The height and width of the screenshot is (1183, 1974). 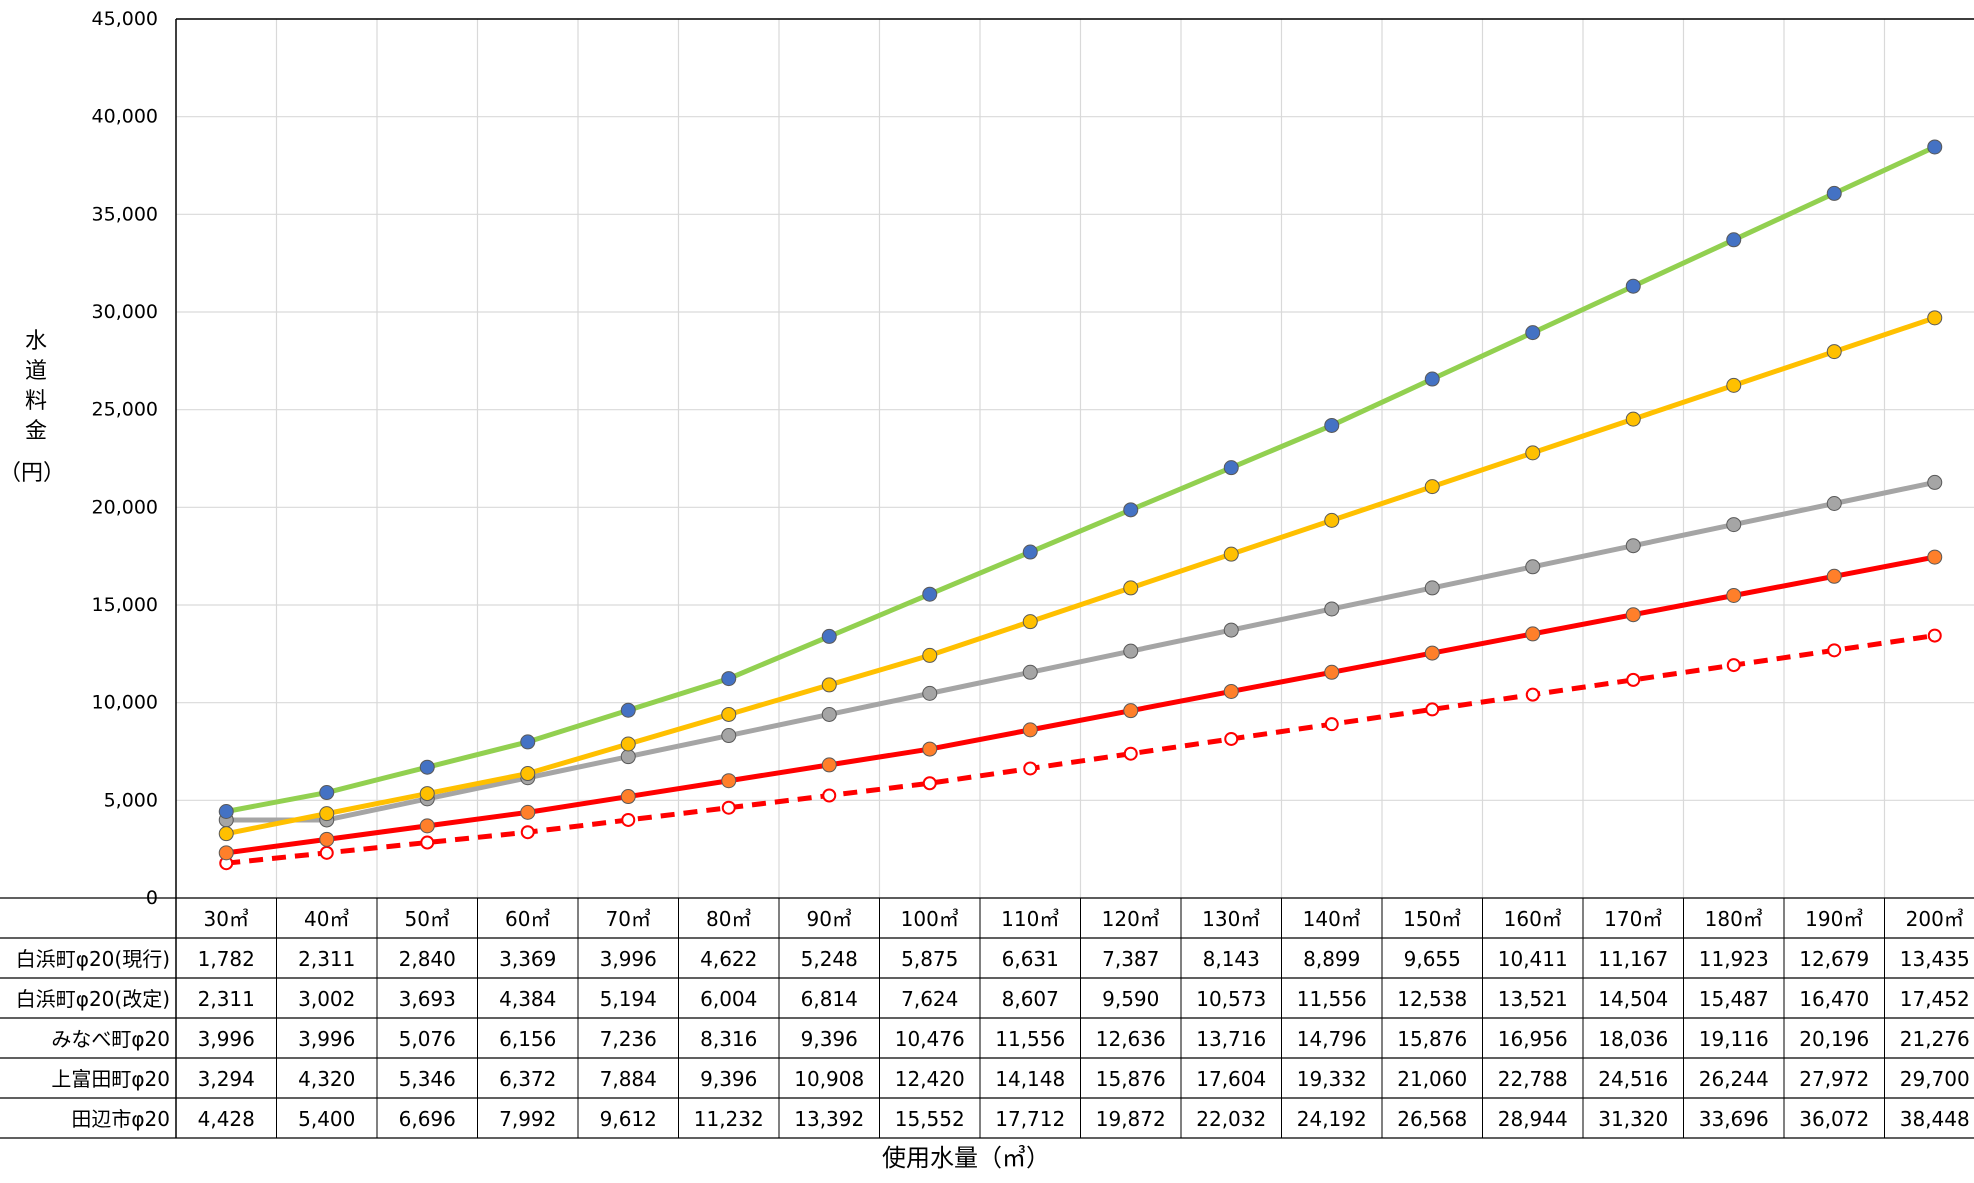 What do you see at coordinates (226, 1119) in the screenshot?
I see `data-value: 4,428` at bounding box center [226, 1119].